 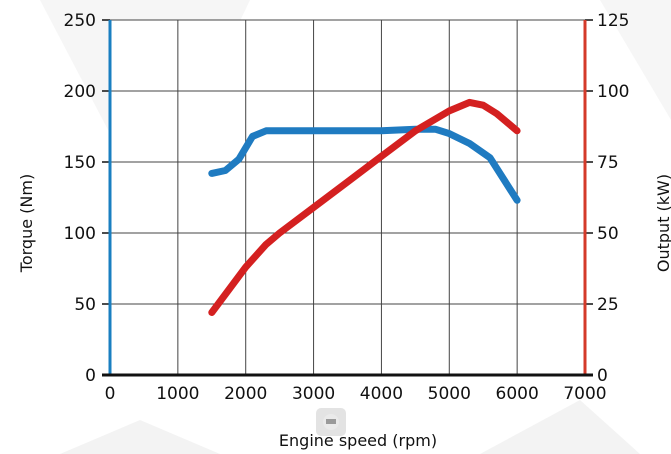 What do you see at coordinates (517, 394) in the screenshot?
I see `x-tick-label: 6000` at bounding box center [517, 394].